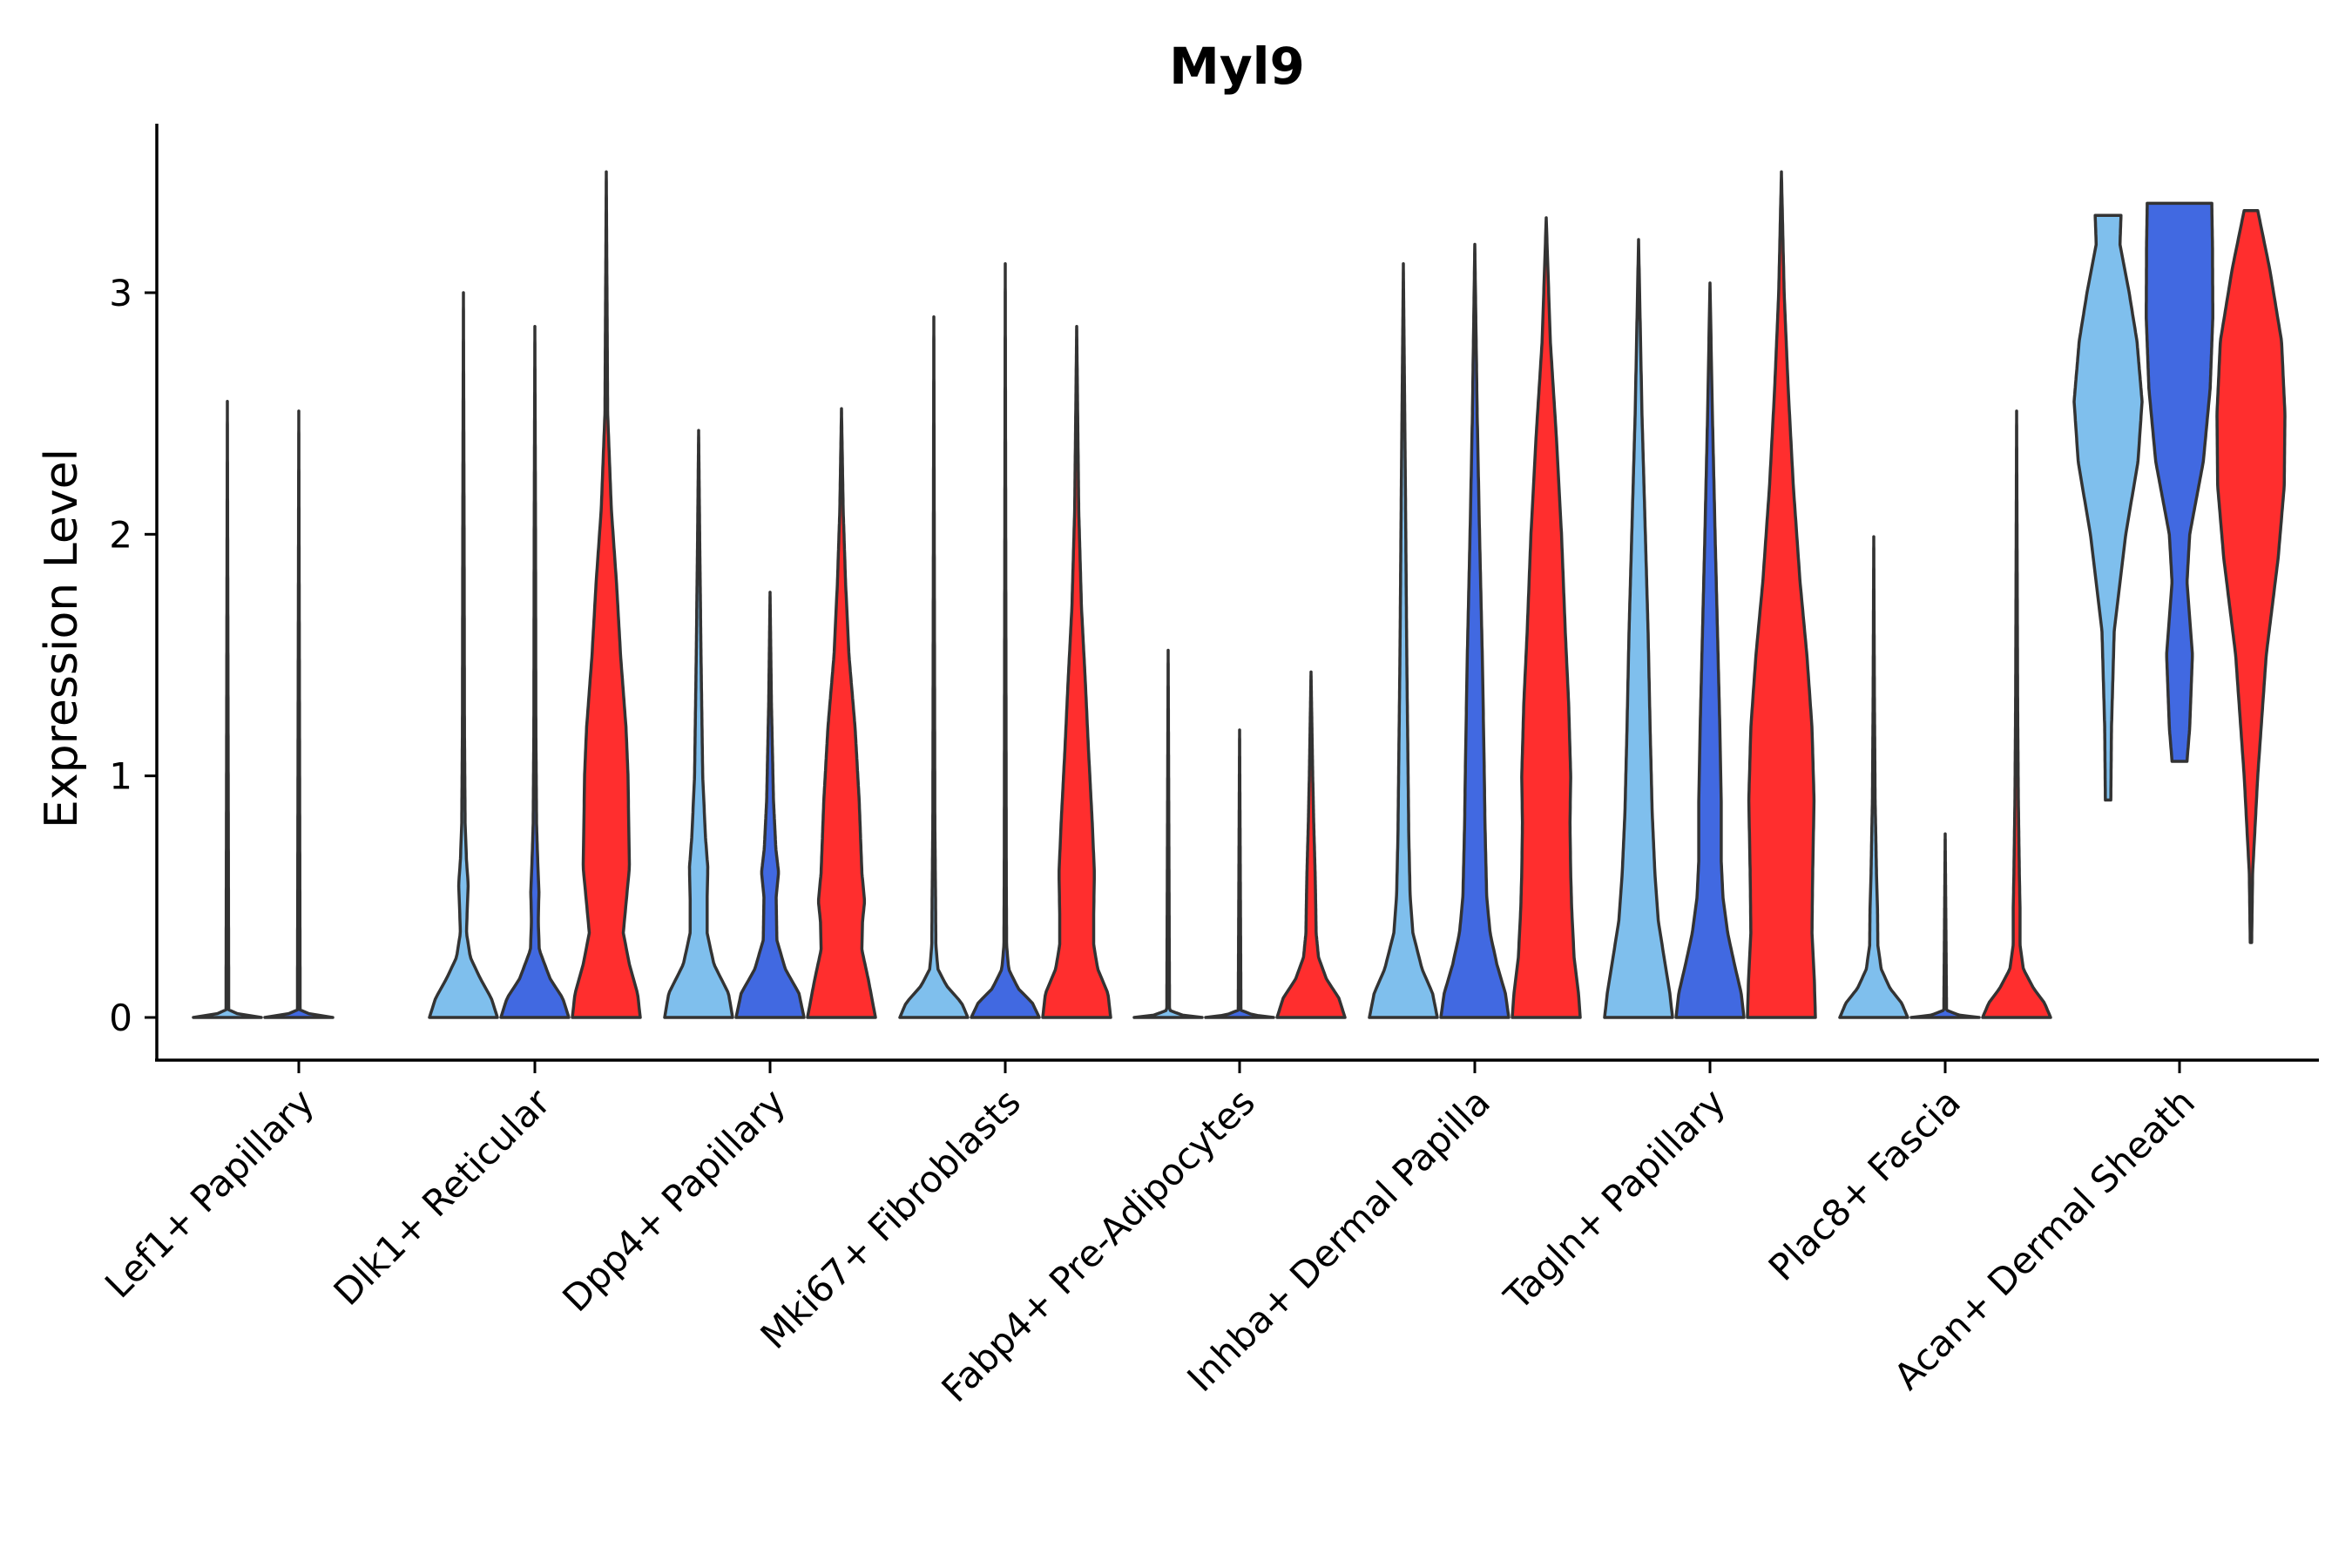 This screenshot has height=1568, width=2352. I want to click on x-tick-label: Tagln+ Papillary, so click(1615, 1199).